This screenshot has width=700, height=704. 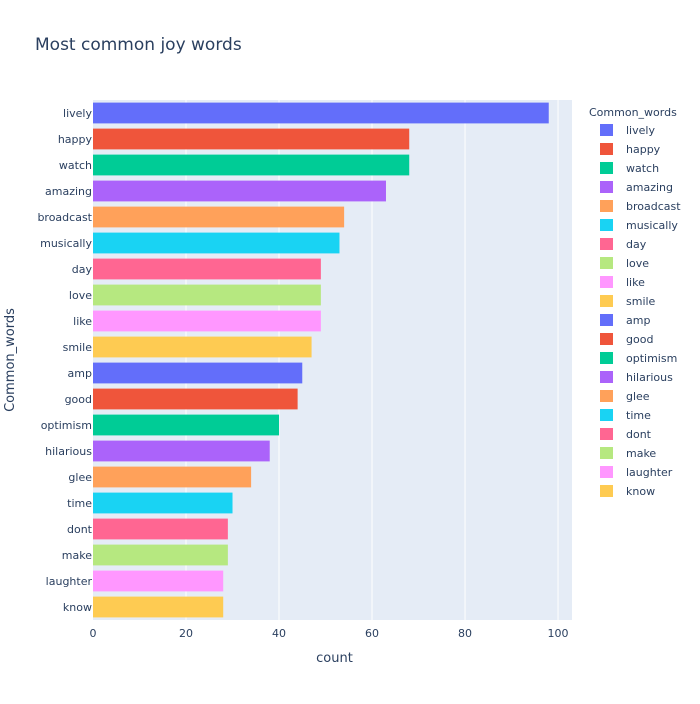 What do you see at coordinates (649, 377) in the screenshot?
I see `legend-item-label: hilarious` at bounding box center [649, 377].